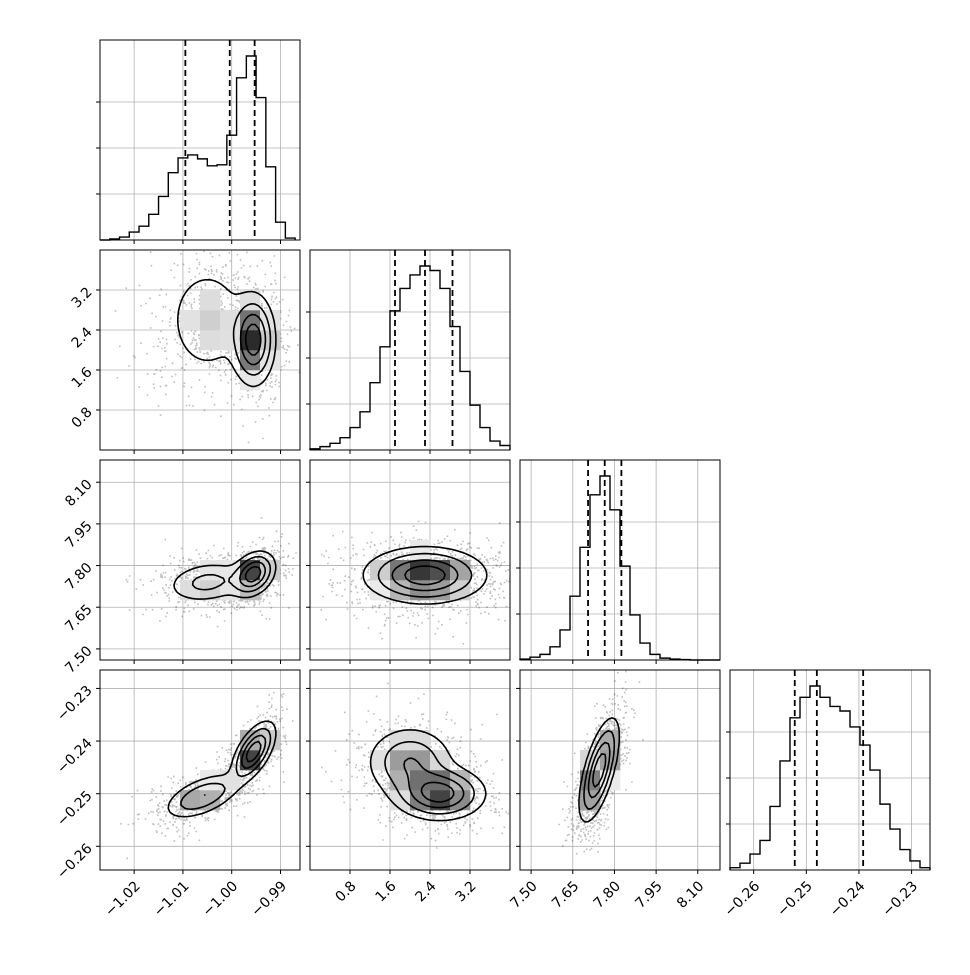  Describe the element at coordinates (795, 899) in the screenshot. I see `x-tick-label: −0.25` at that location.